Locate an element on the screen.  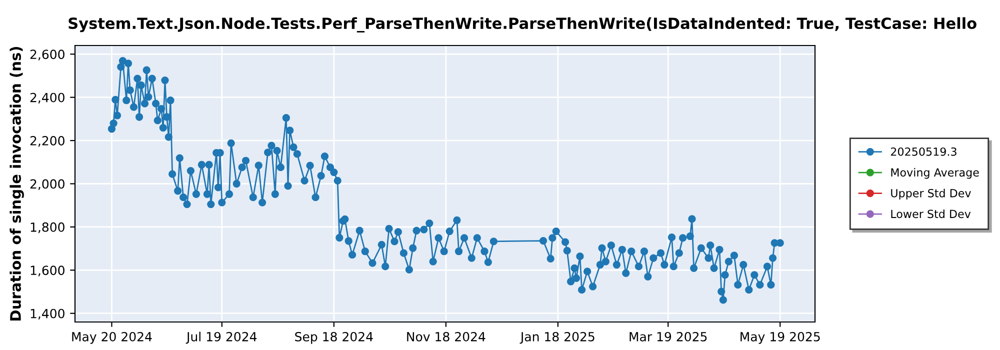
x-tick-label: Mar 19 2025 is located at coordinates (668, 337).